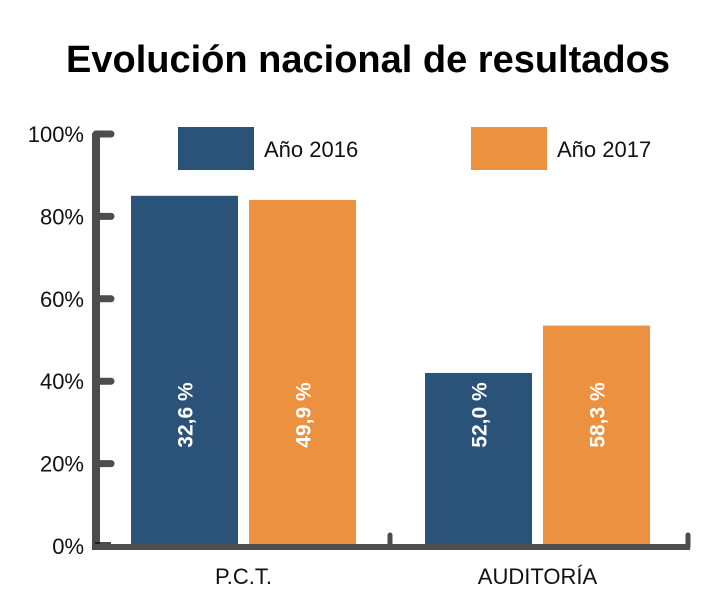  Describe the element at coordinates (311, 149) in the screenshot. I see `legend-label-0: Año 2016` at that location.